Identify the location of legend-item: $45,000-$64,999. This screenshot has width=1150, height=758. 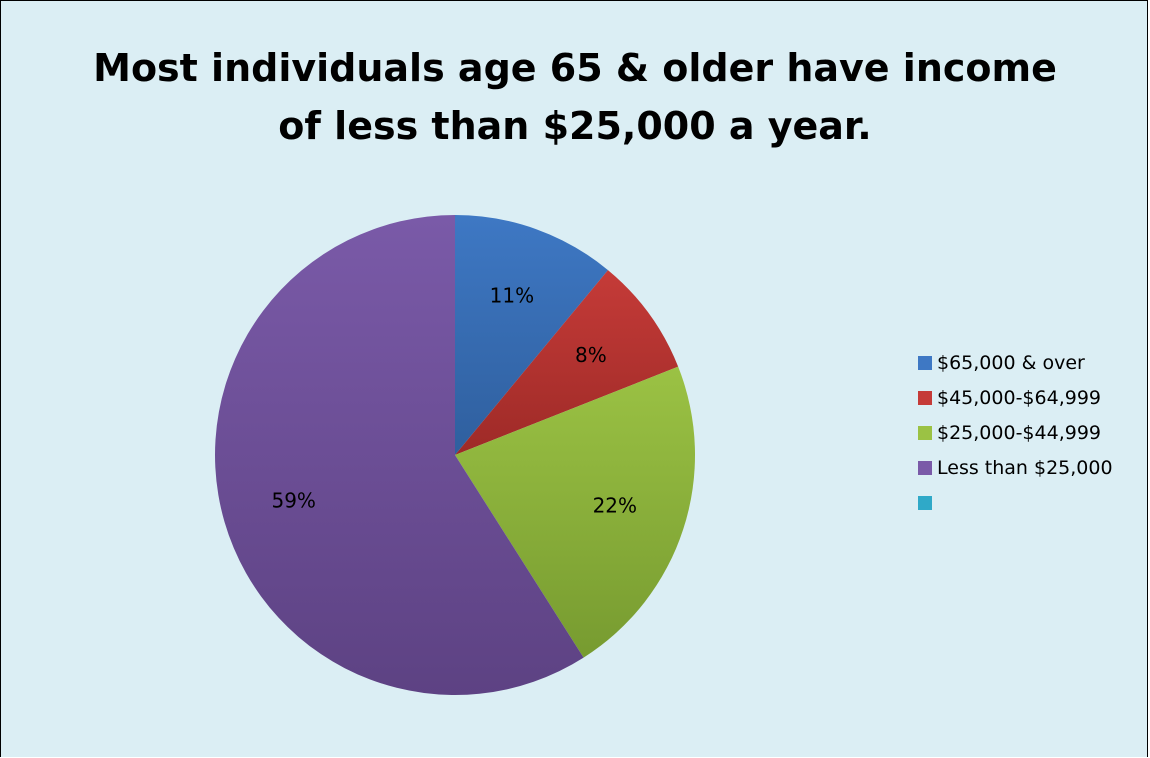
(1015, 397).